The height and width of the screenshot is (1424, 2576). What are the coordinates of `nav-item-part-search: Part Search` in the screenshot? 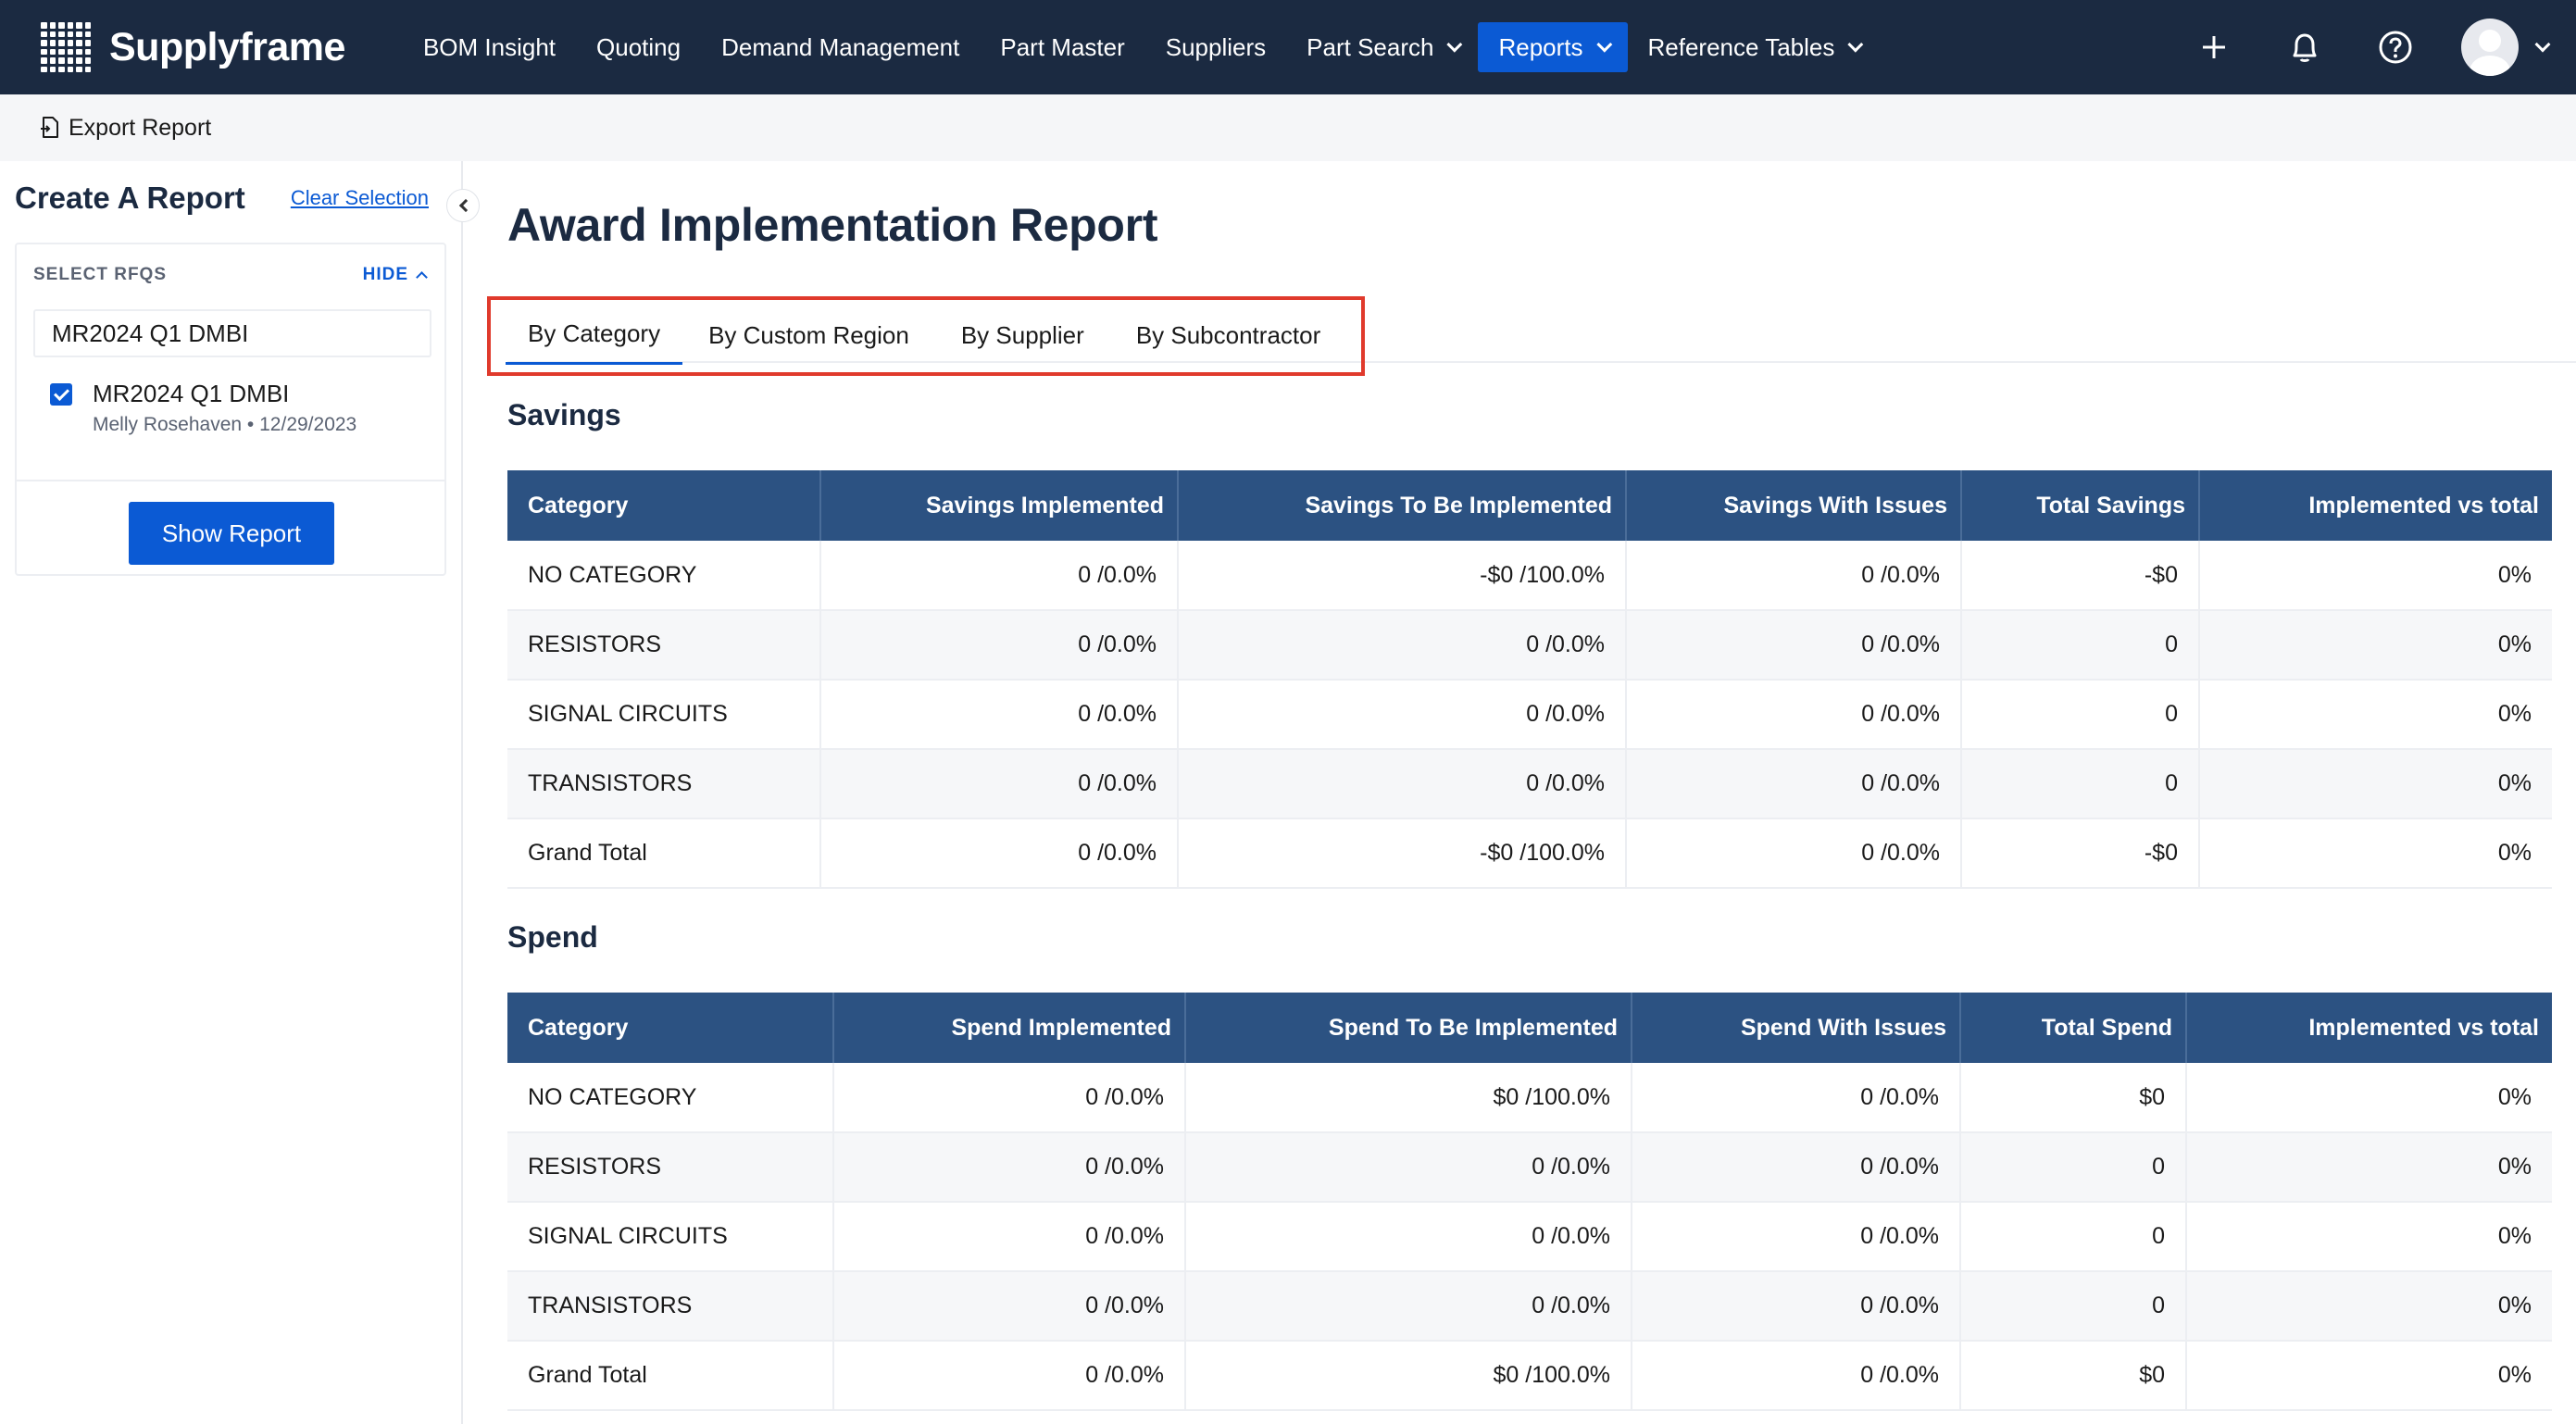 It's located at (1382, 47).